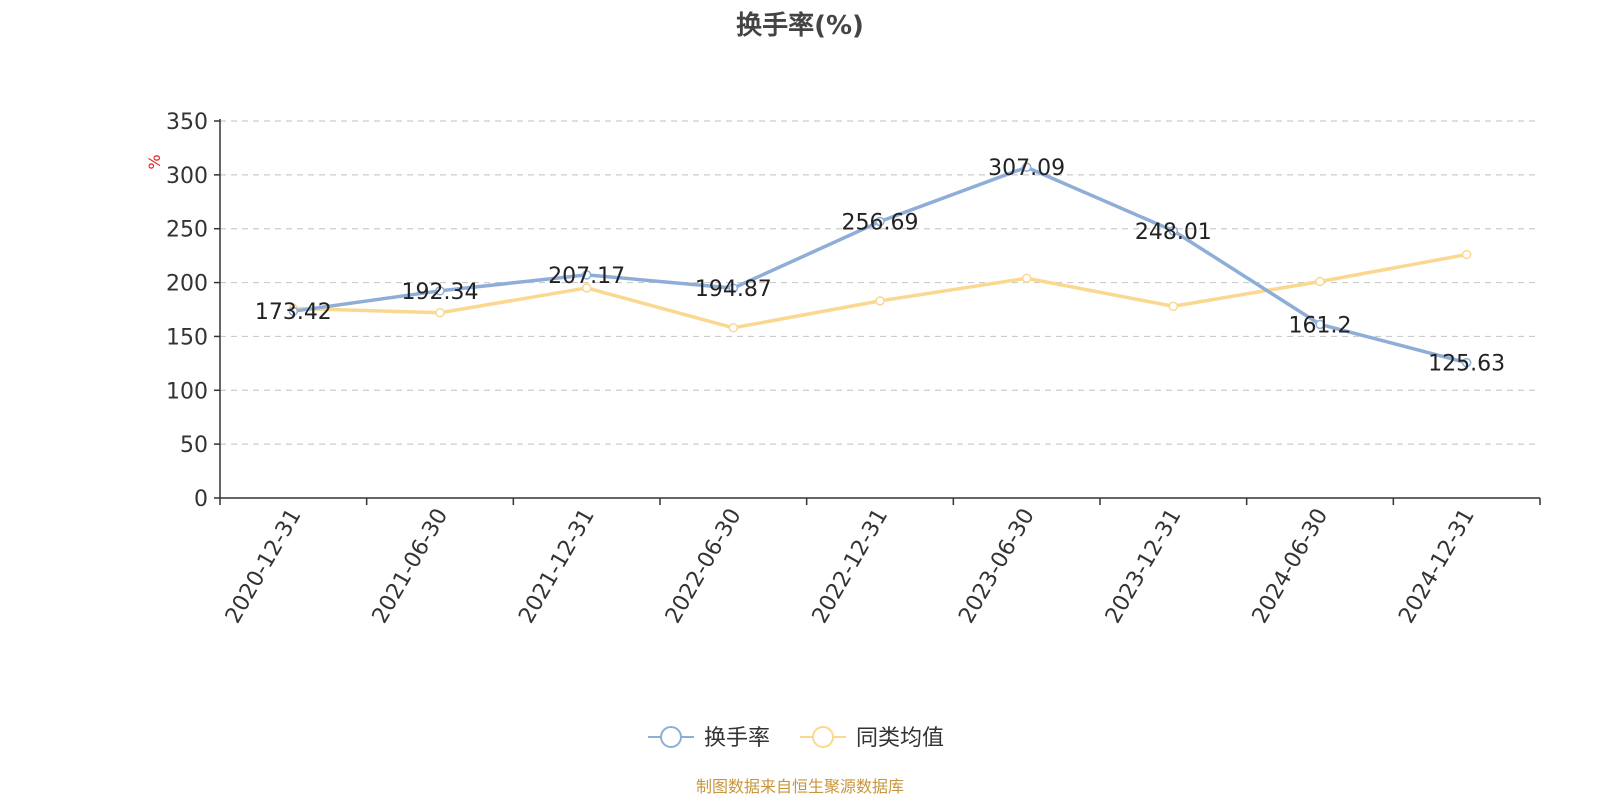 This screenshot has width=1600, height=800. Describe the element at coordinates (704, 566) in the screenshot. I see `x-tick-label: 2022-06-30` at that location.